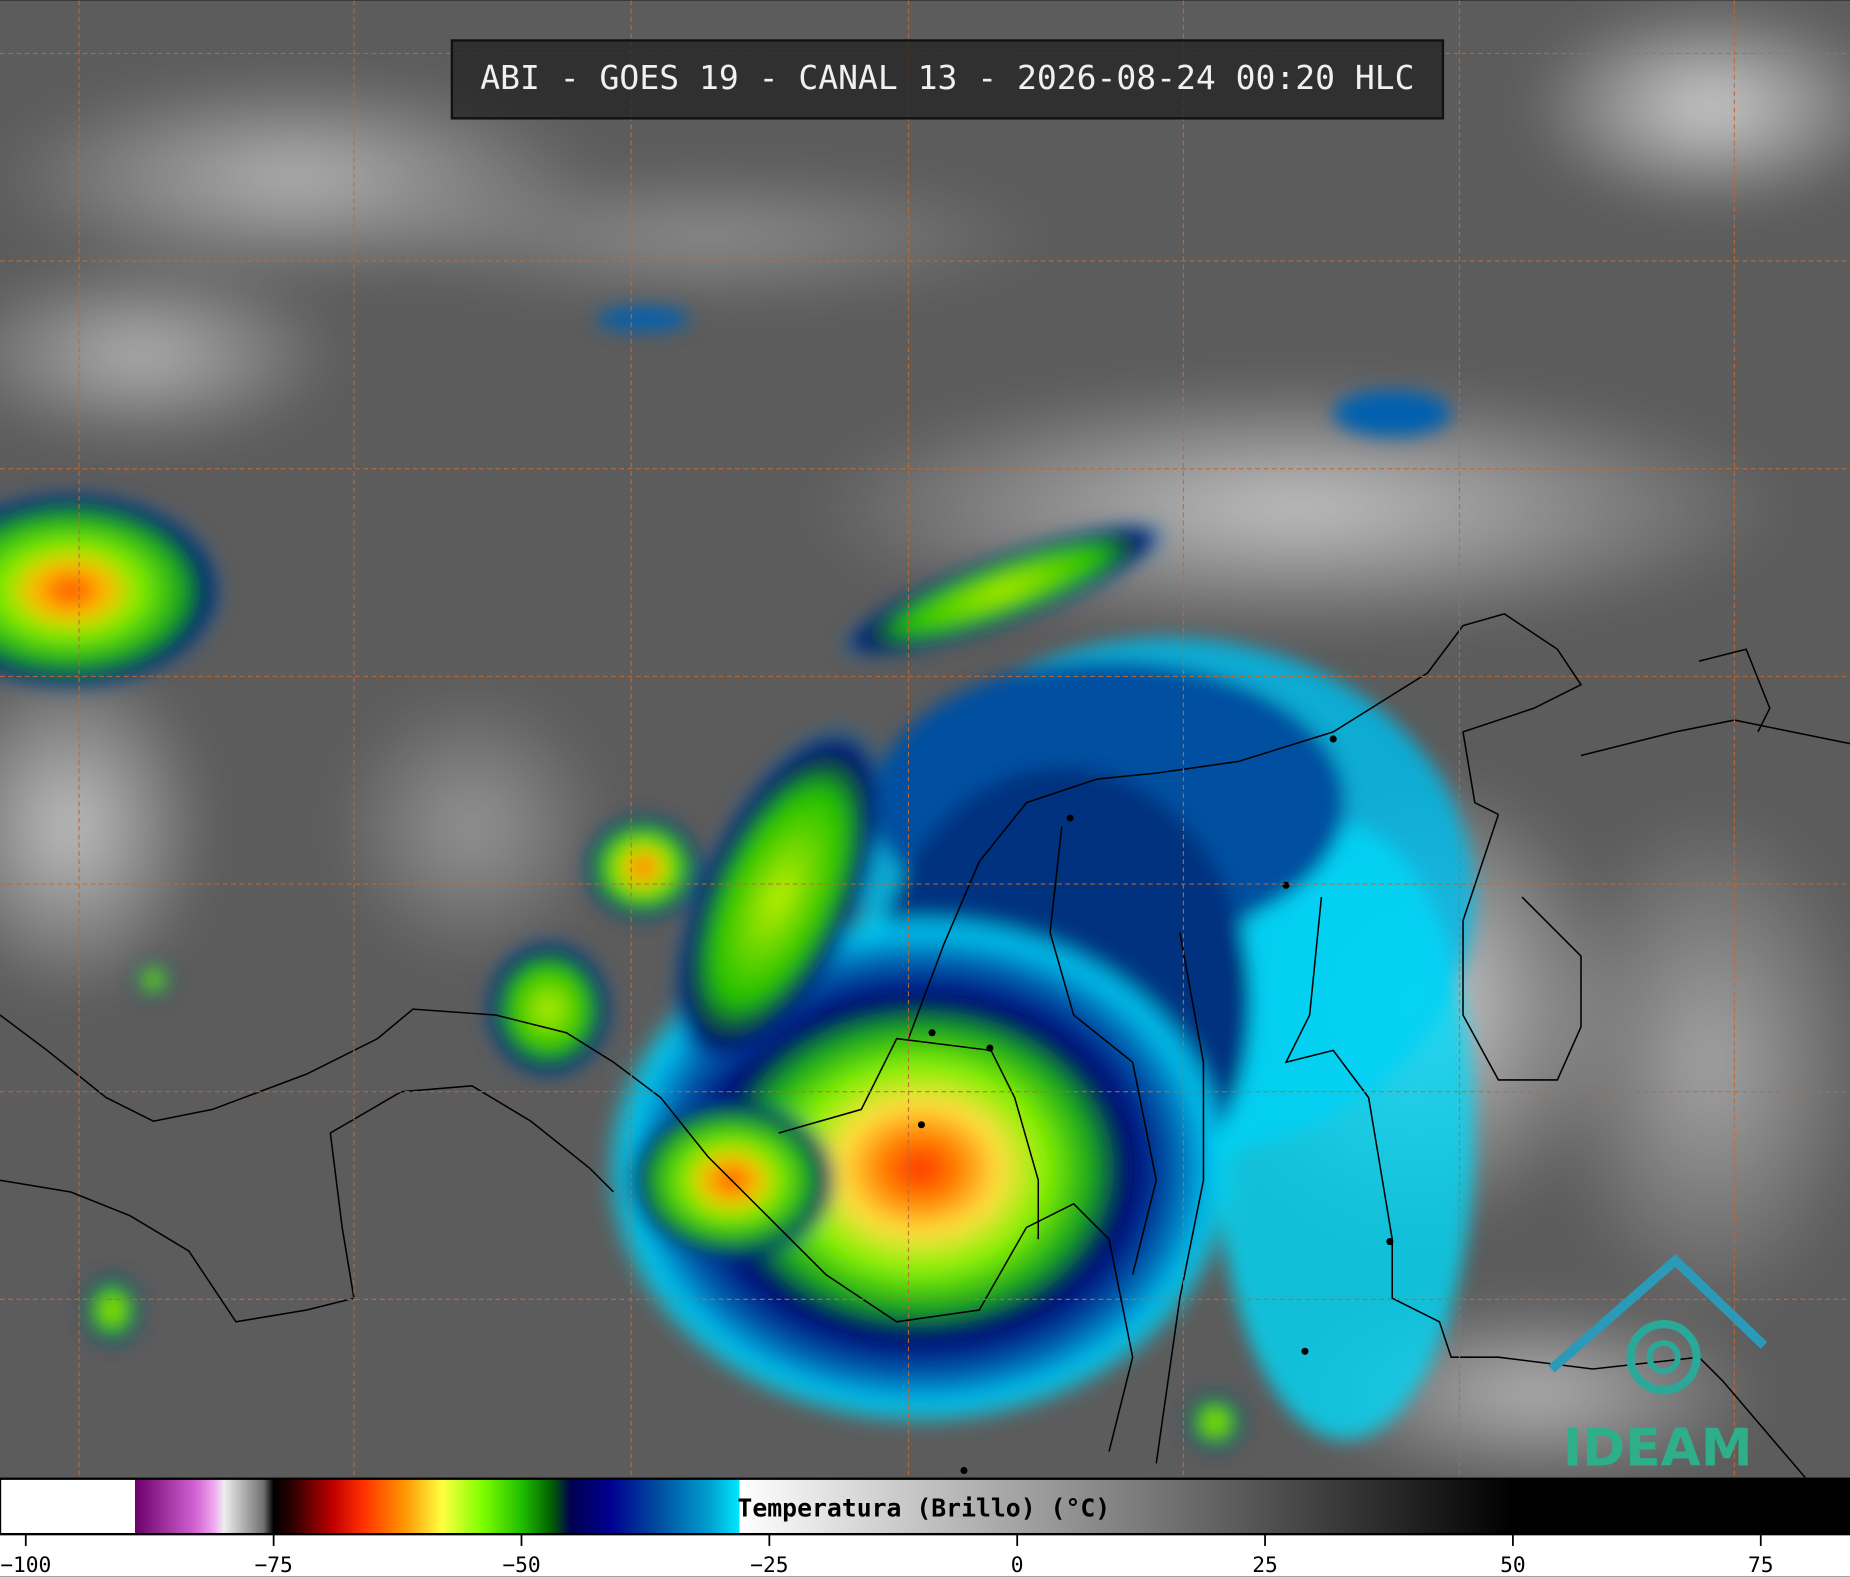 This screenshot has height=1577, width=1850. What do you see at coordinates (1265, 1565) in the screenshot?
I see `tick-label: 25` at bounding box center [1265, 1565].